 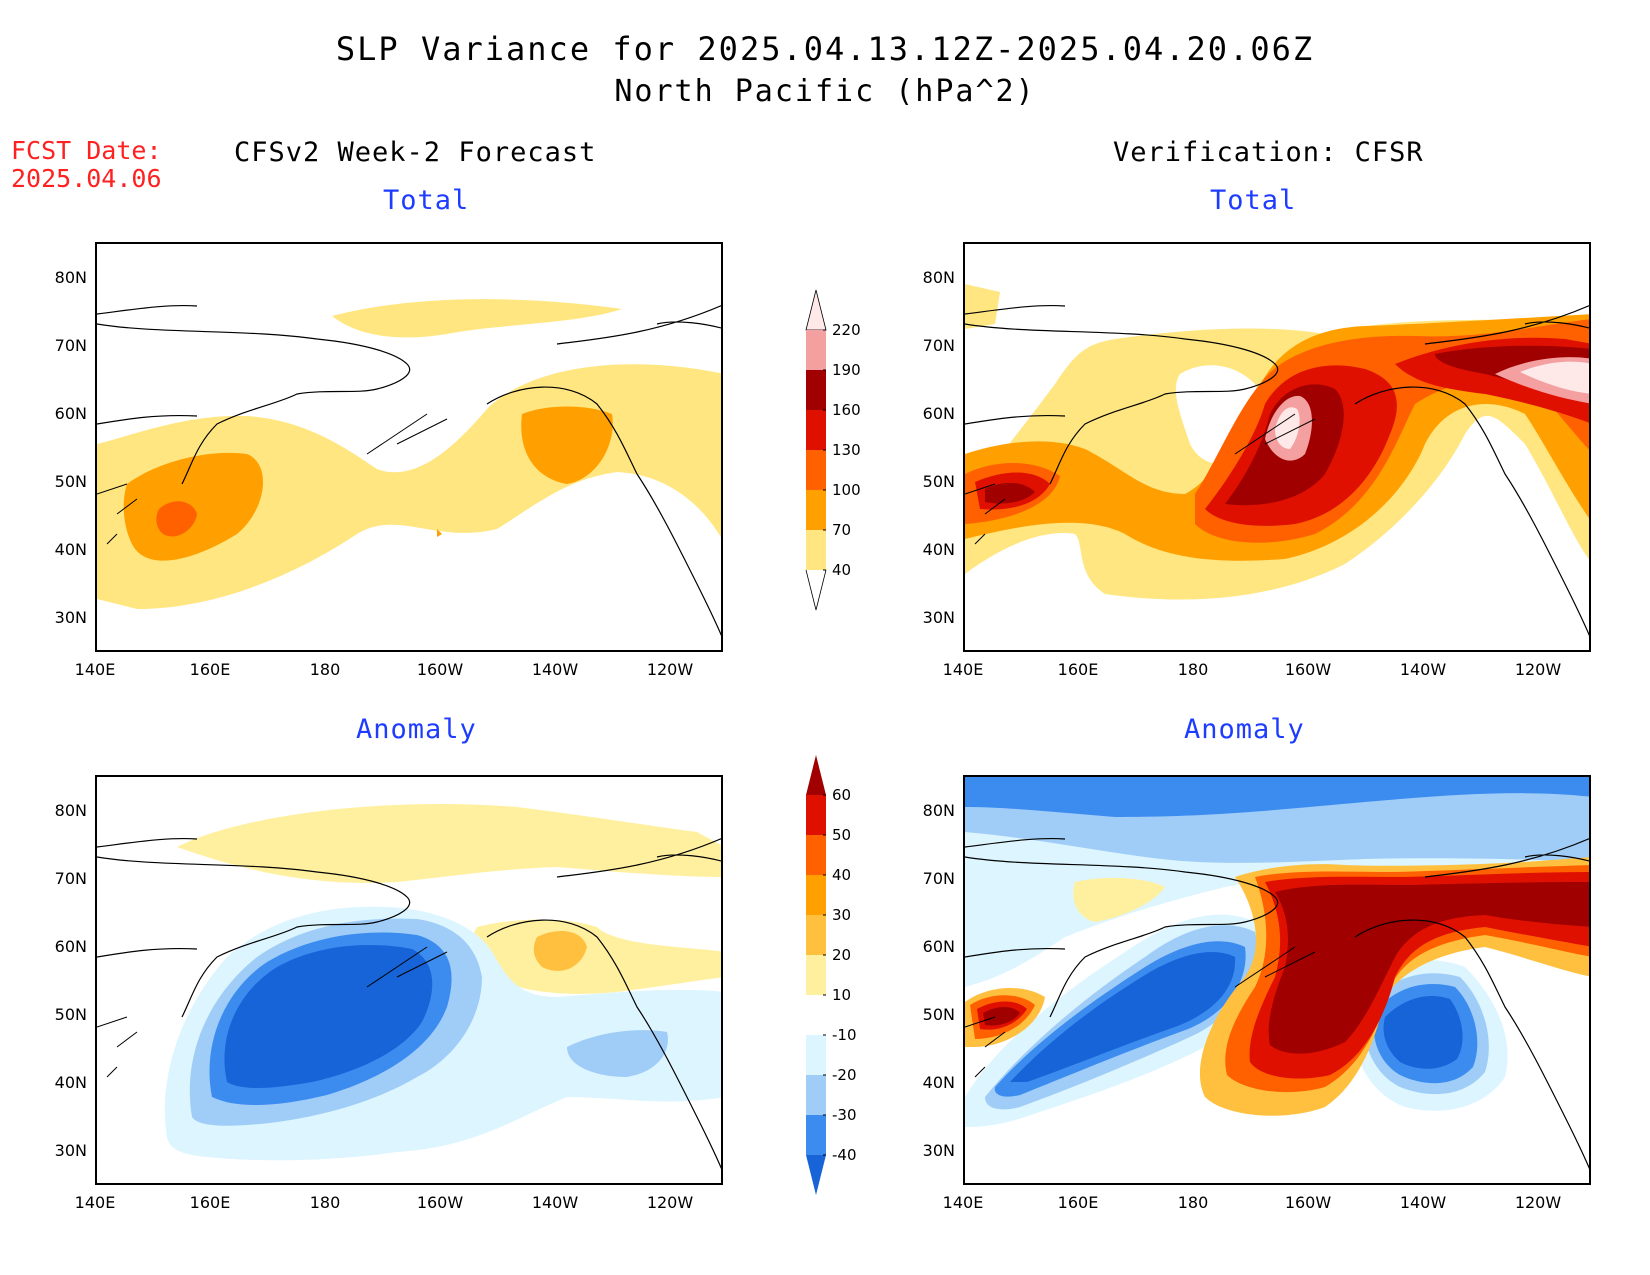 I want to click on left-column-header: CFSv2 Week-2 Forecast, so click(x=415, y=152).